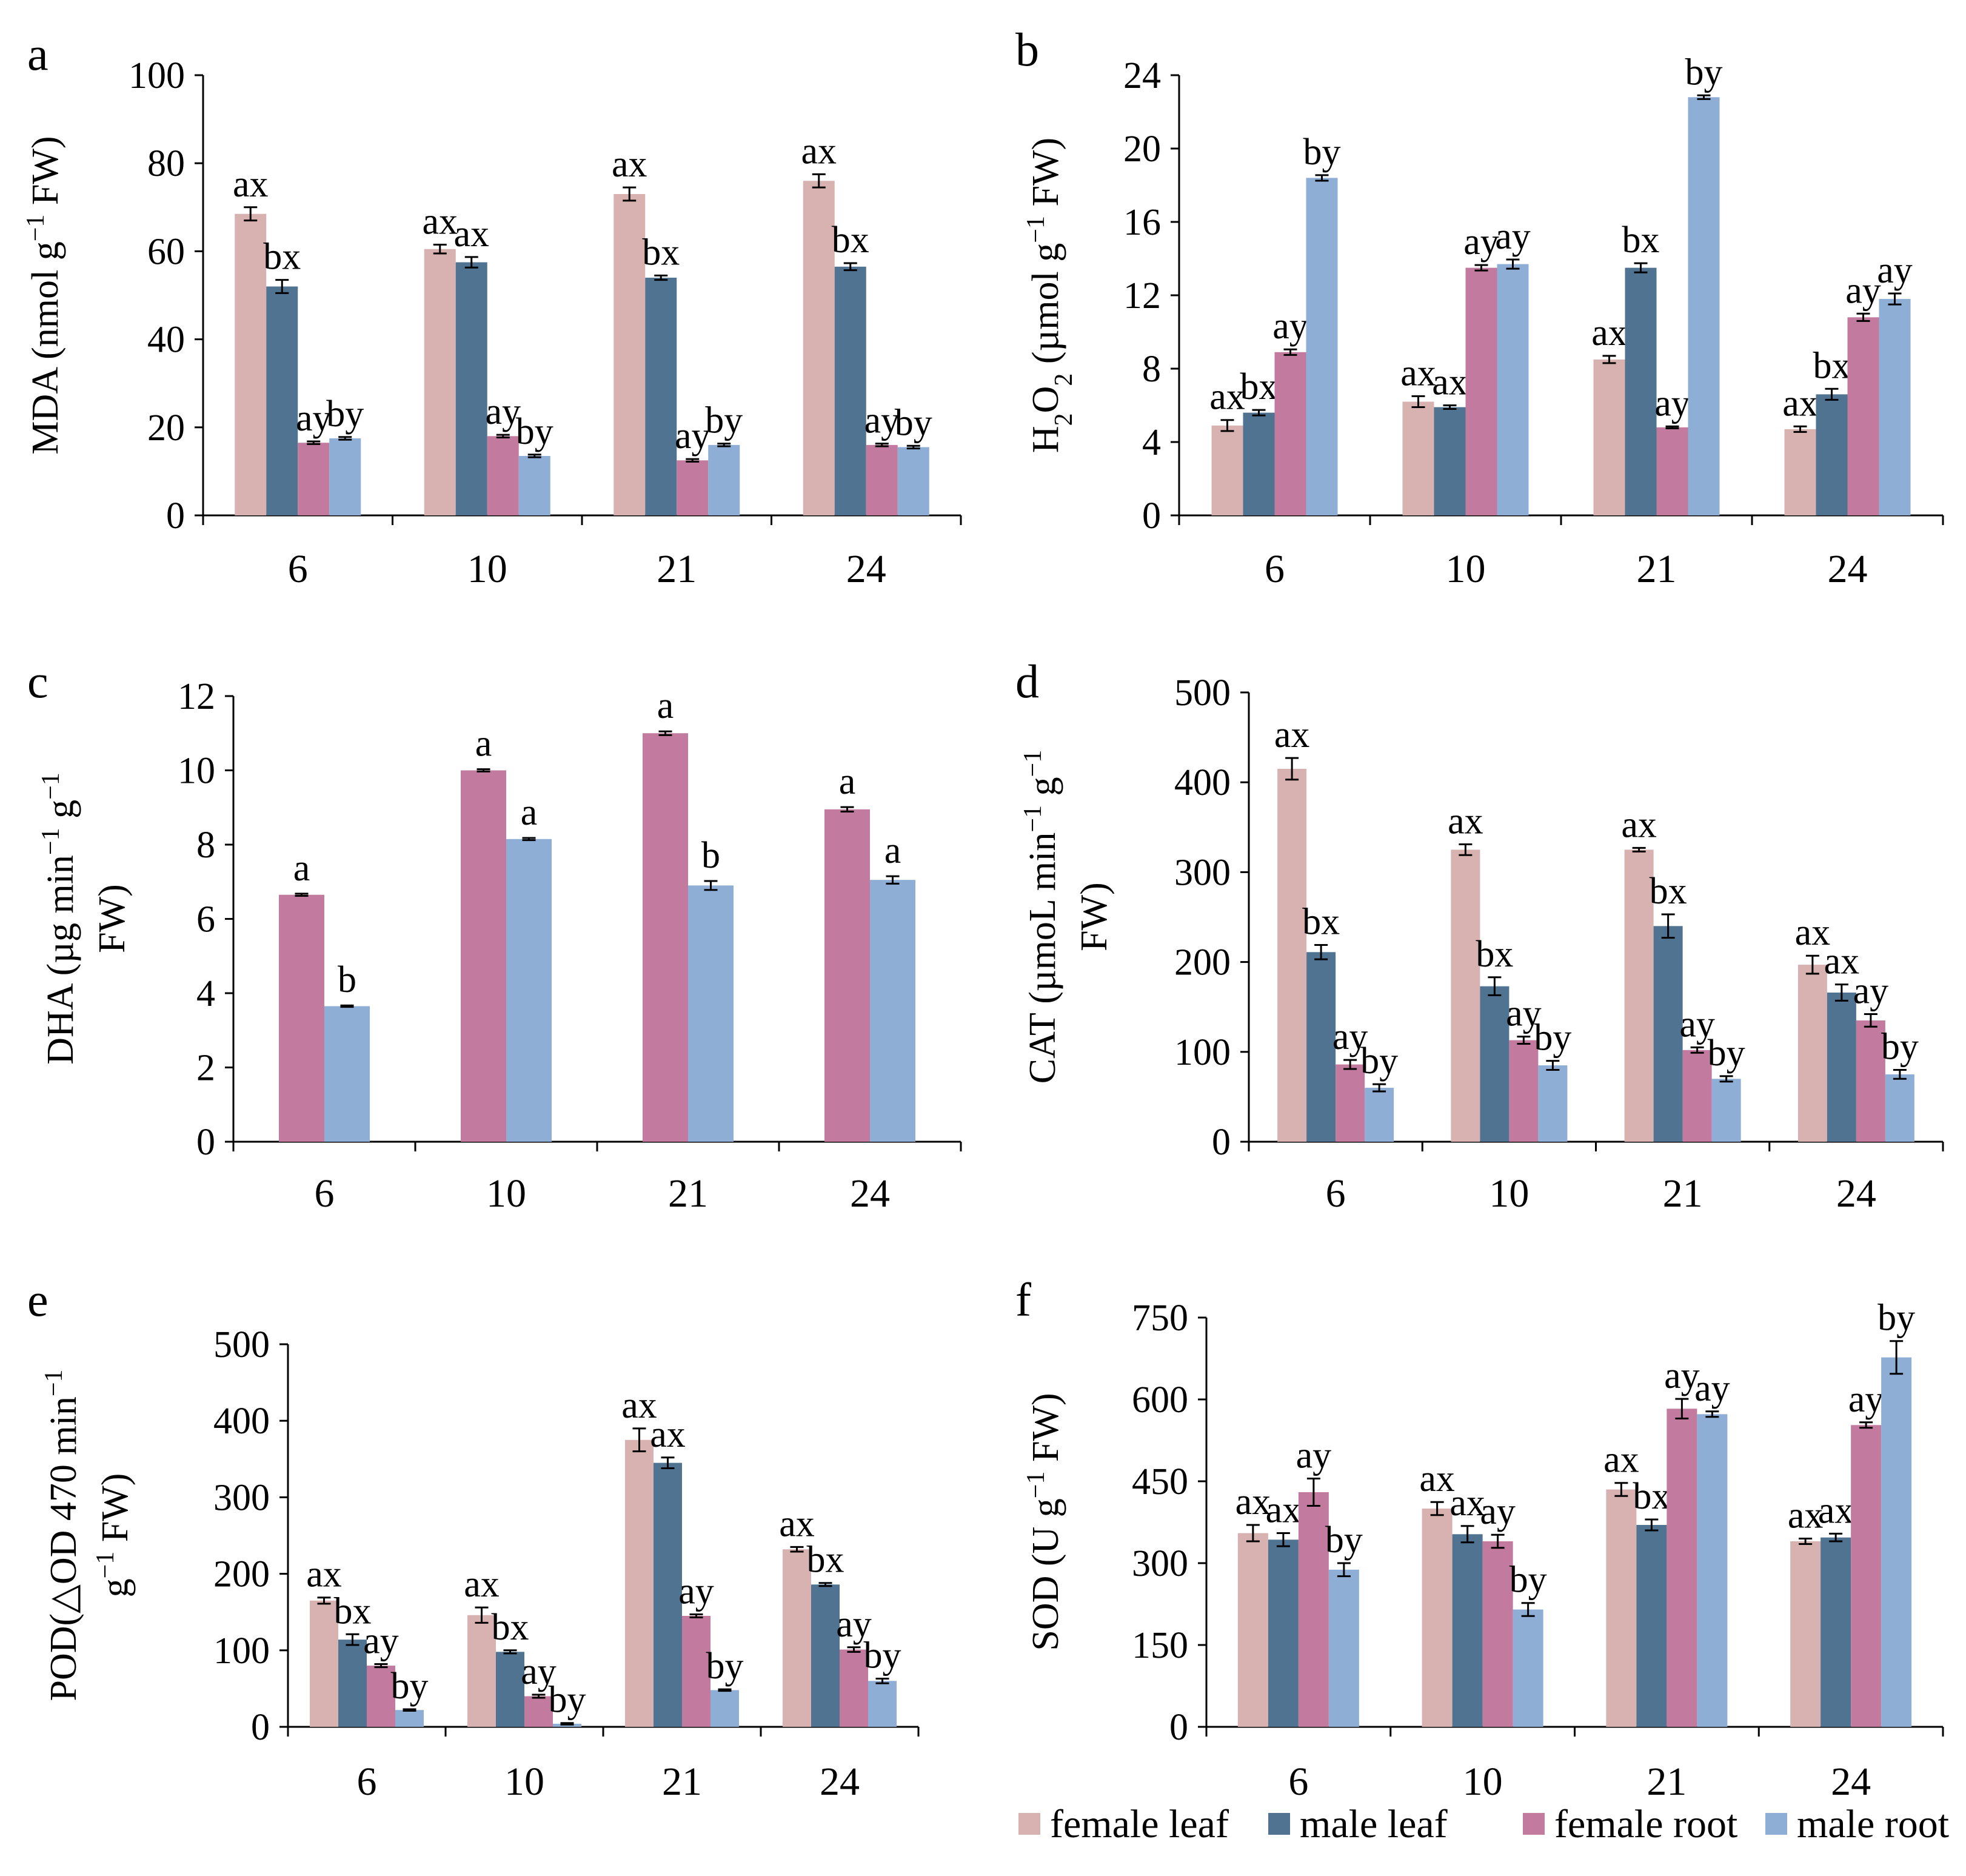 The width and height of the screenshot is (1966, 1876). I want to click on ylabel-text: MDA (nmol g, so click(45, 347).